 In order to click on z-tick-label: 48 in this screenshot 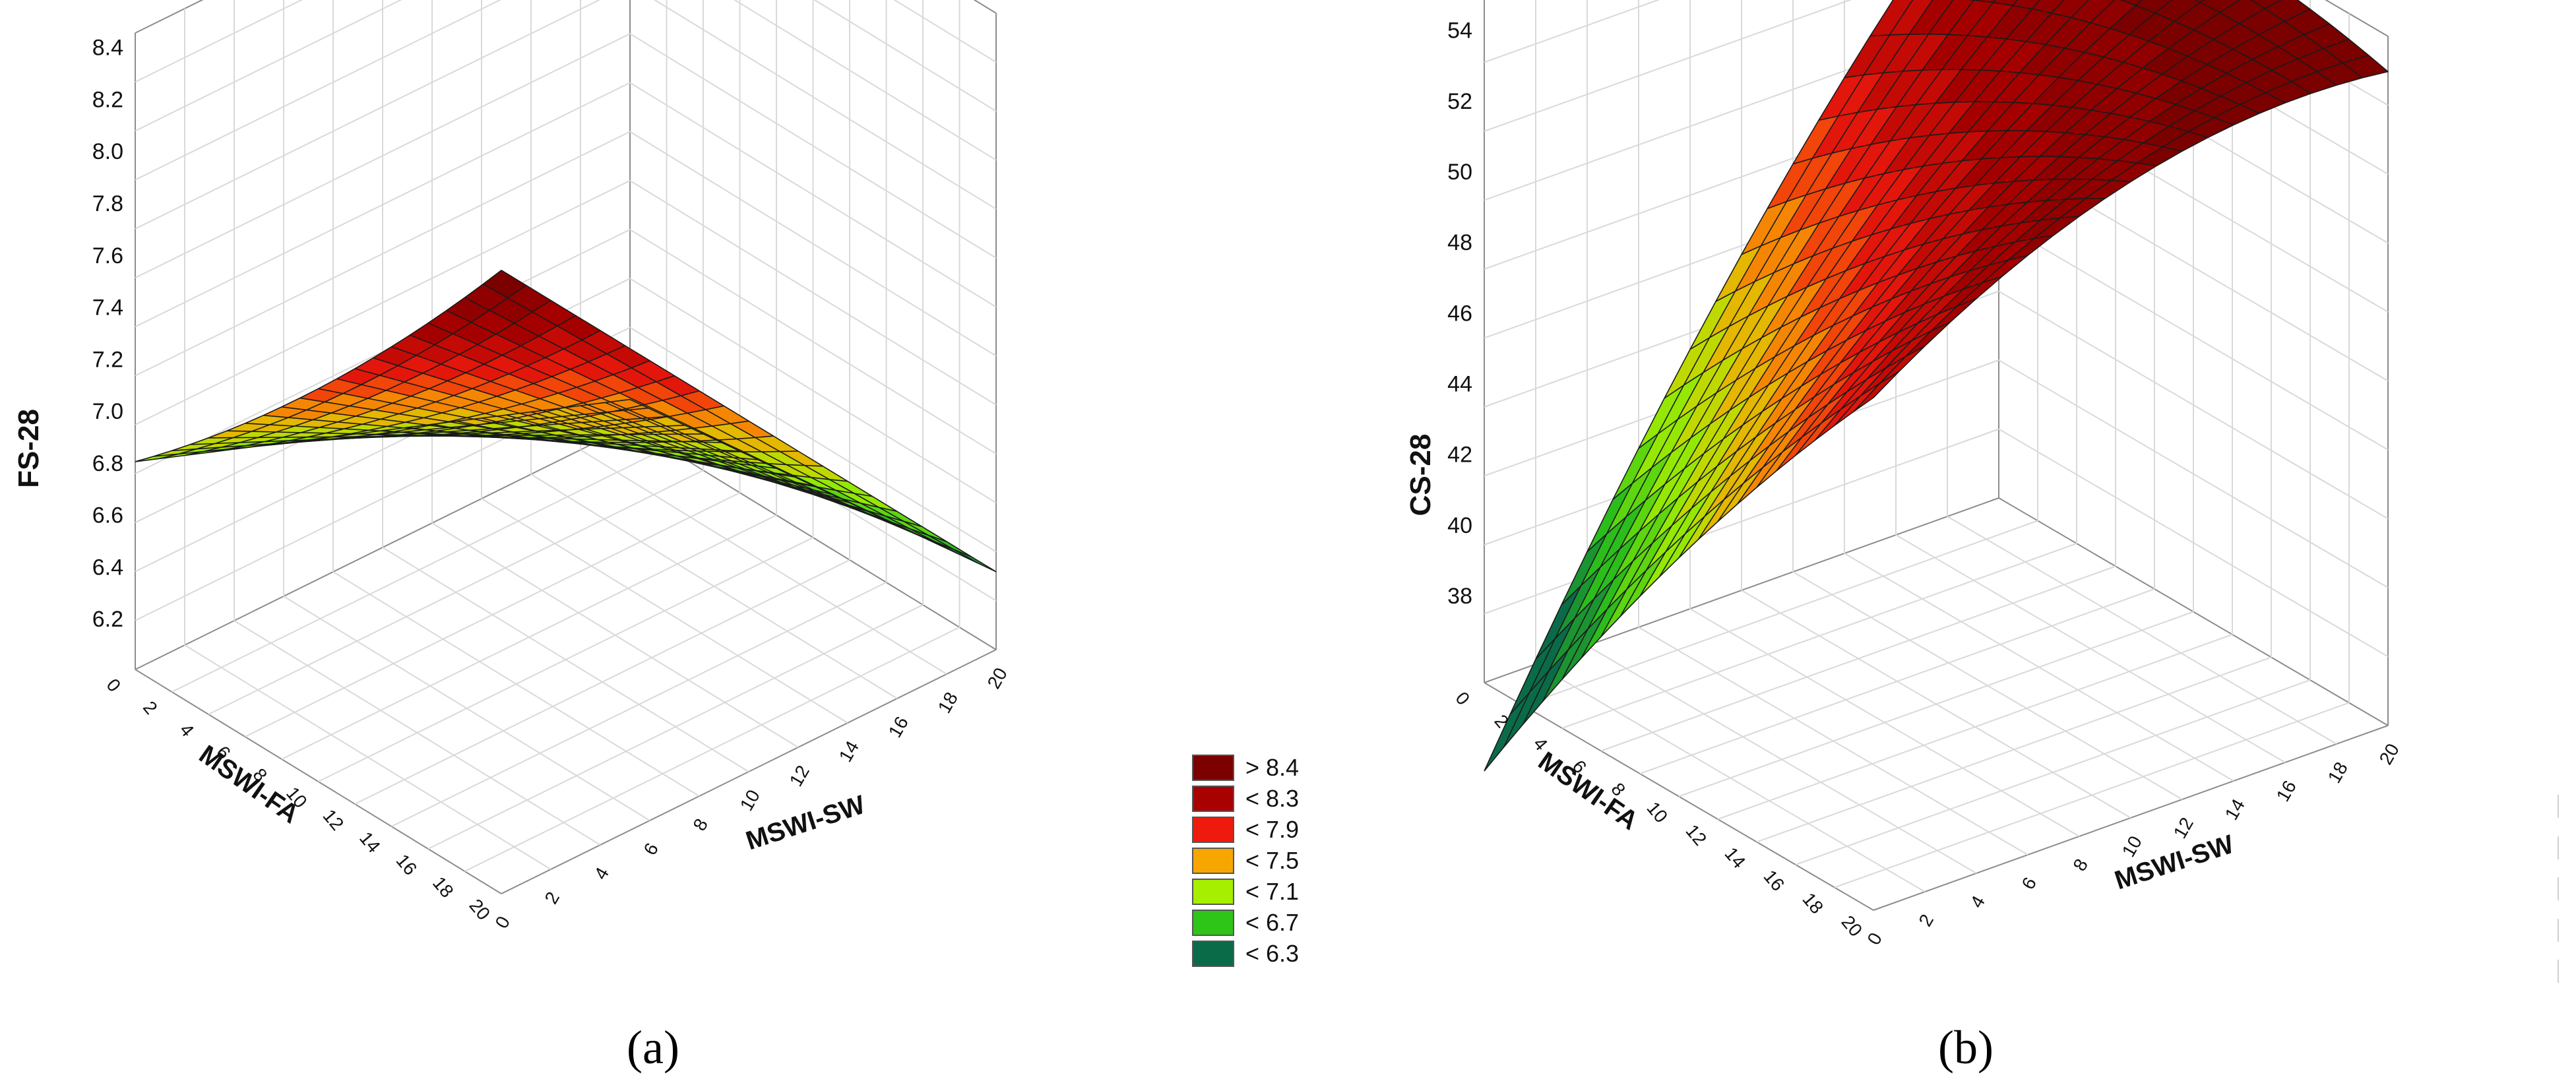, I will do `click(1459, 242)`.